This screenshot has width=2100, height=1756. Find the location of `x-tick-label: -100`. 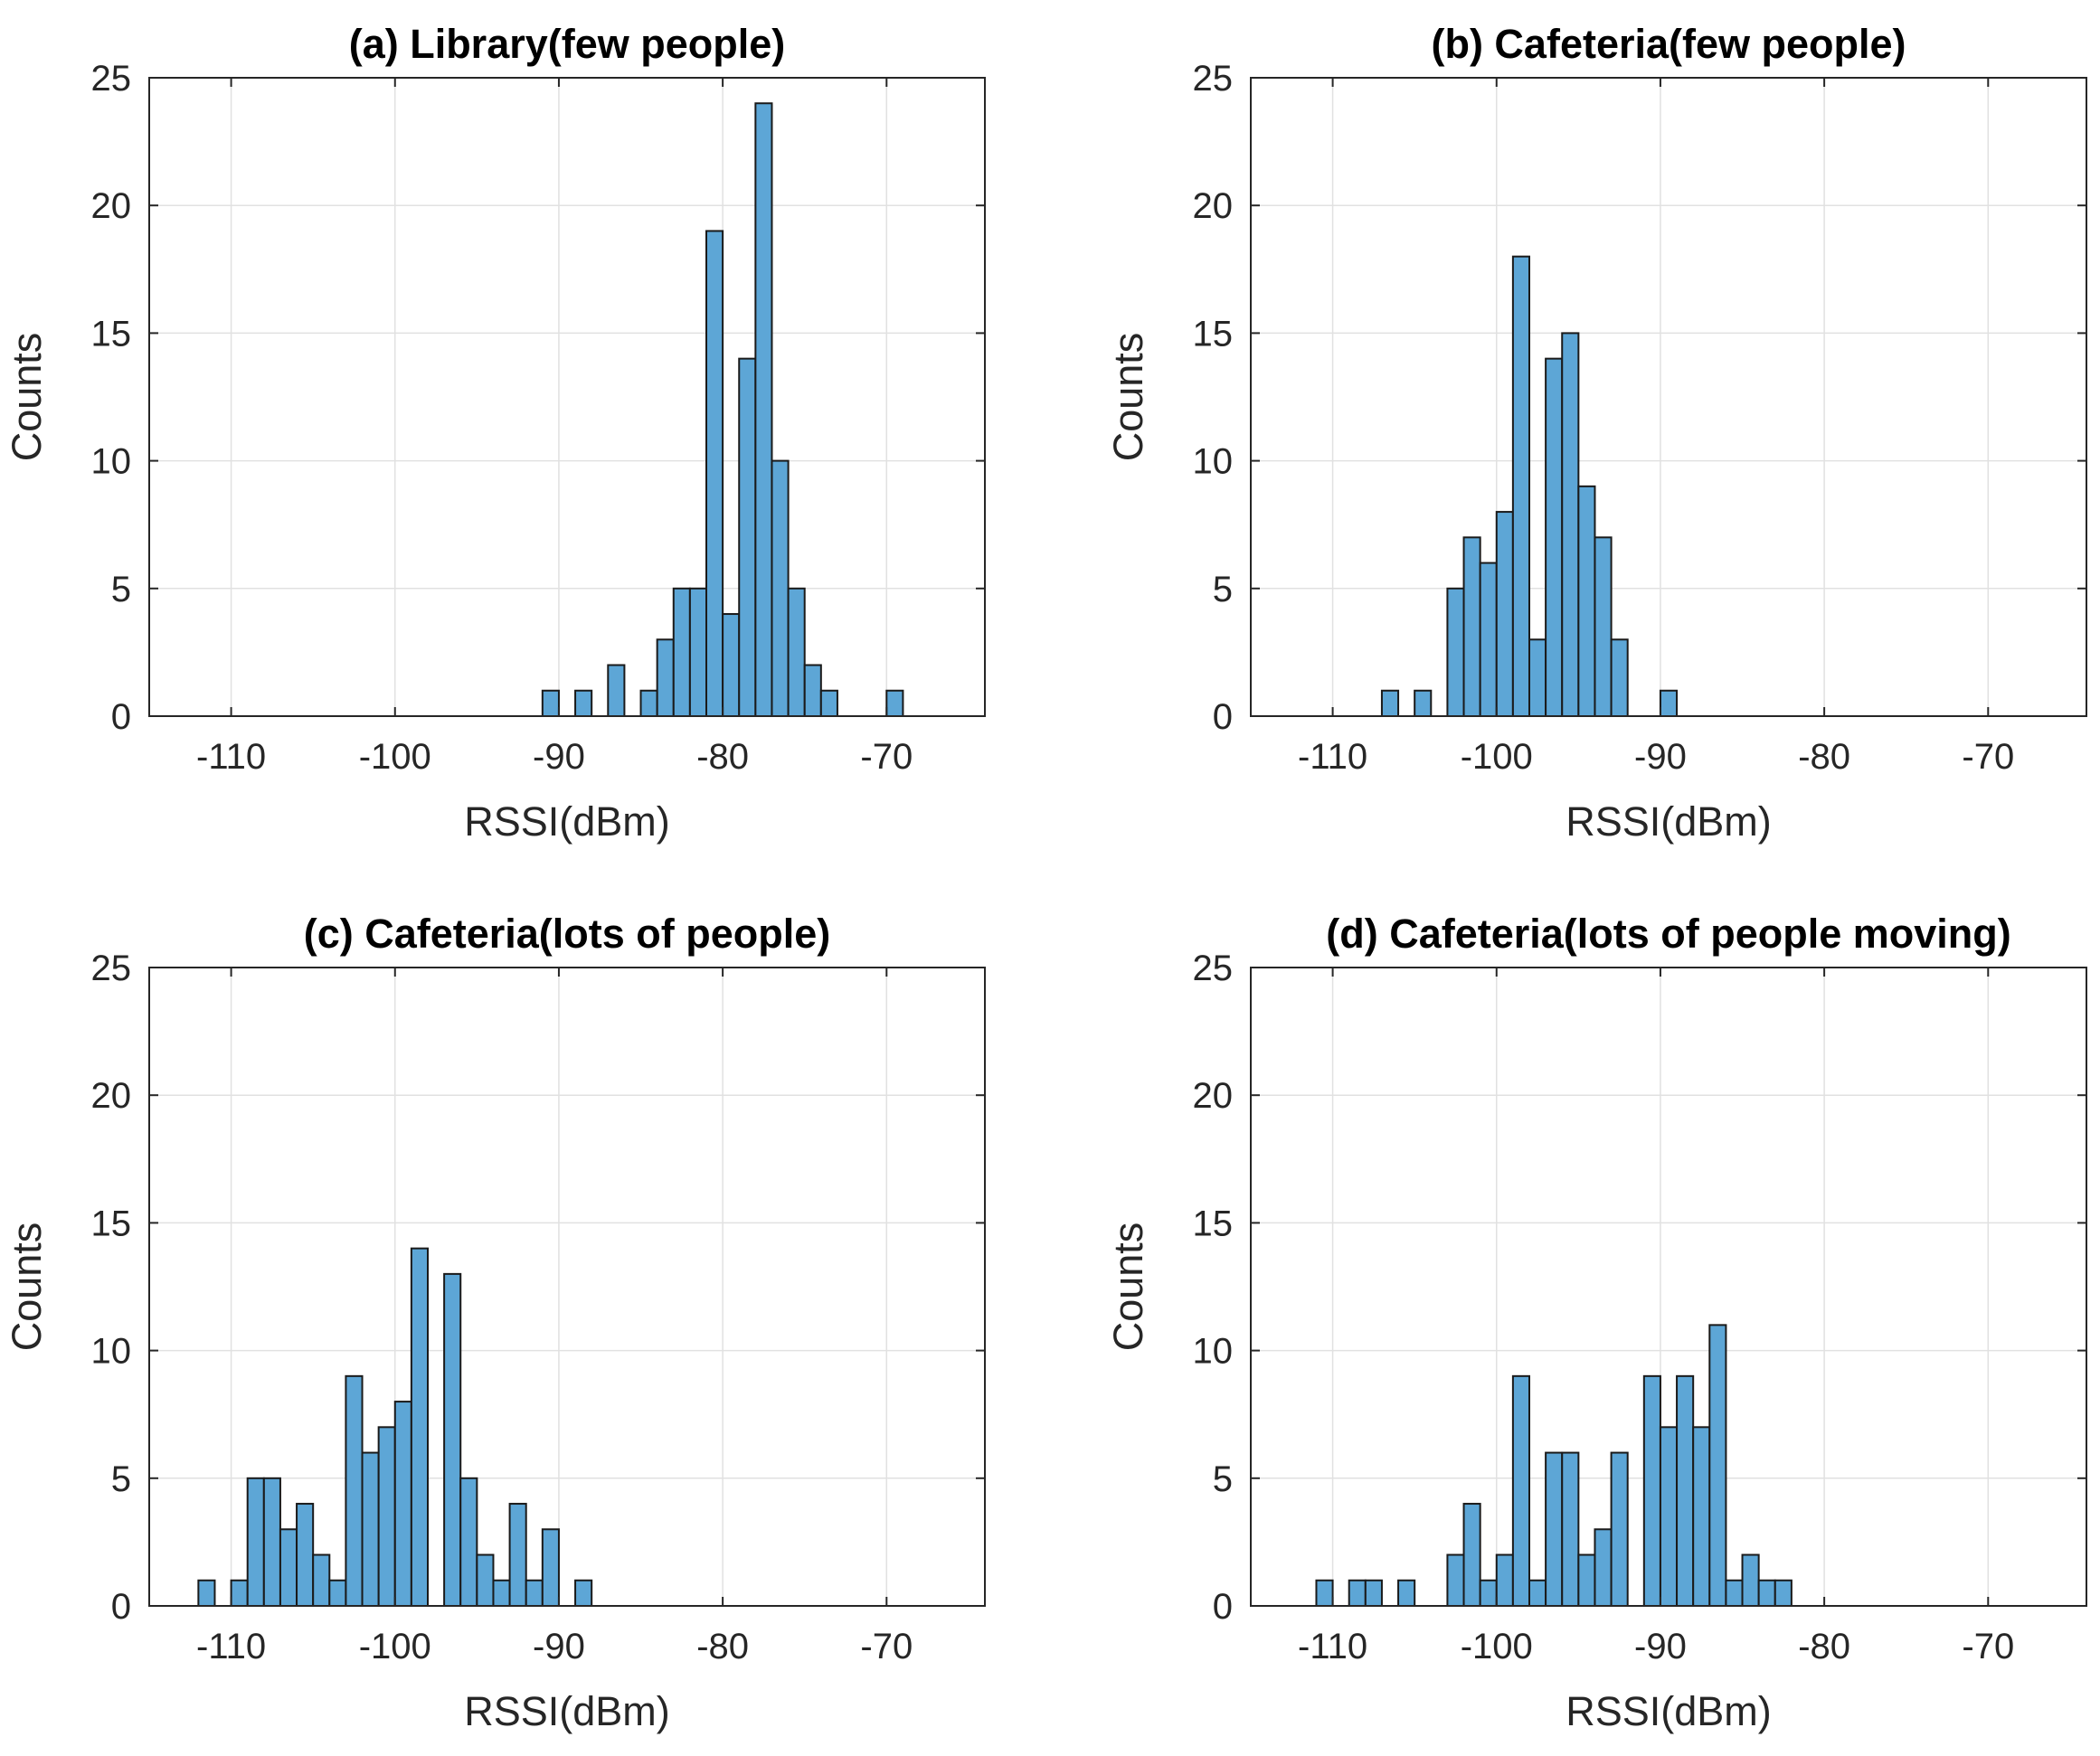

x-tick-label: -100 is located at coordinates (1497, 757).